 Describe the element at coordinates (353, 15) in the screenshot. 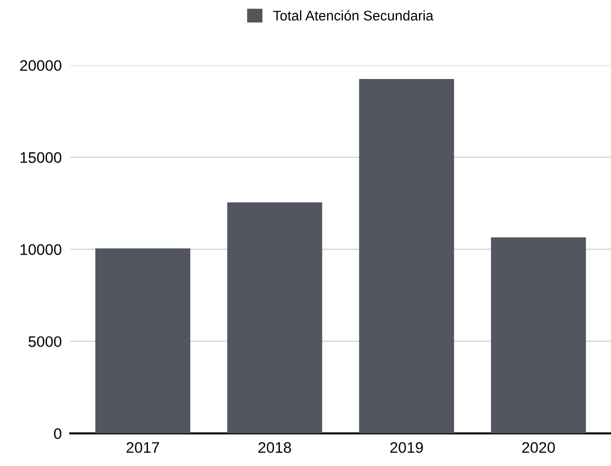

I see `legend-label: Total Atención Secundaria` at that location.